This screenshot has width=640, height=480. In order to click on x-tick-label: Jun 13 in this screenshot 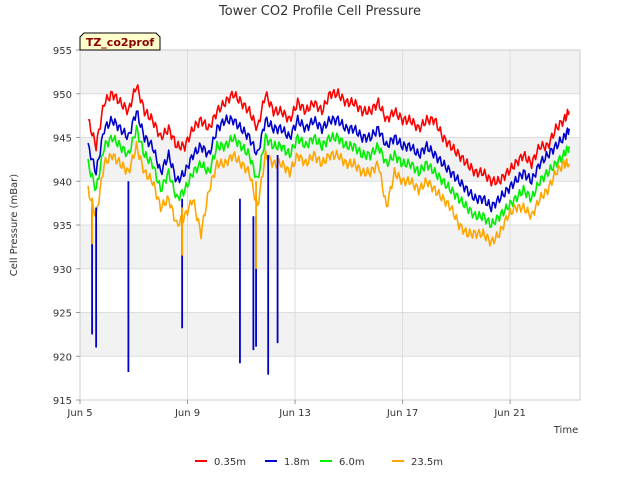, I will do `click(294, 413)`.